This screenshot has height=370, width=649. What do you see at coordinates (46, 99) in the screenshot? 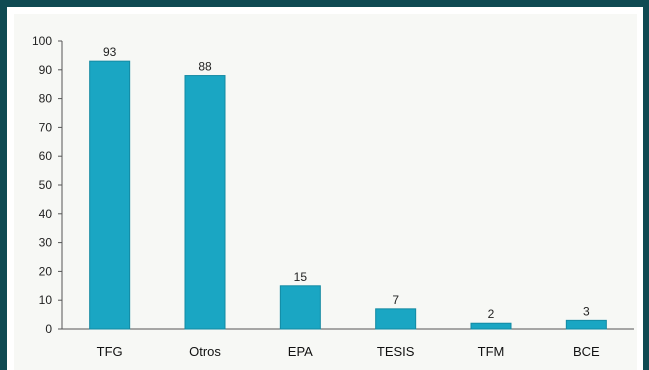
I see `y-tick-label: 80` at bounding box center [46, 99].